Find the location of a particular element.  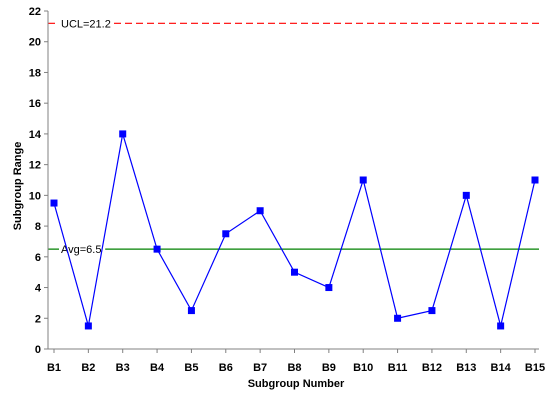

x-tick-label: B8 is located at coordinates (294, 368).